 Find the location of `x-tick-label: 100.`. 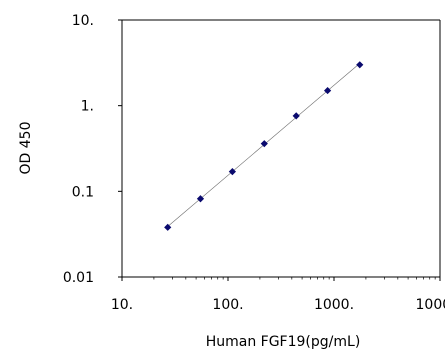

x-tick-label: 100. is located at coordinates (227, 305).